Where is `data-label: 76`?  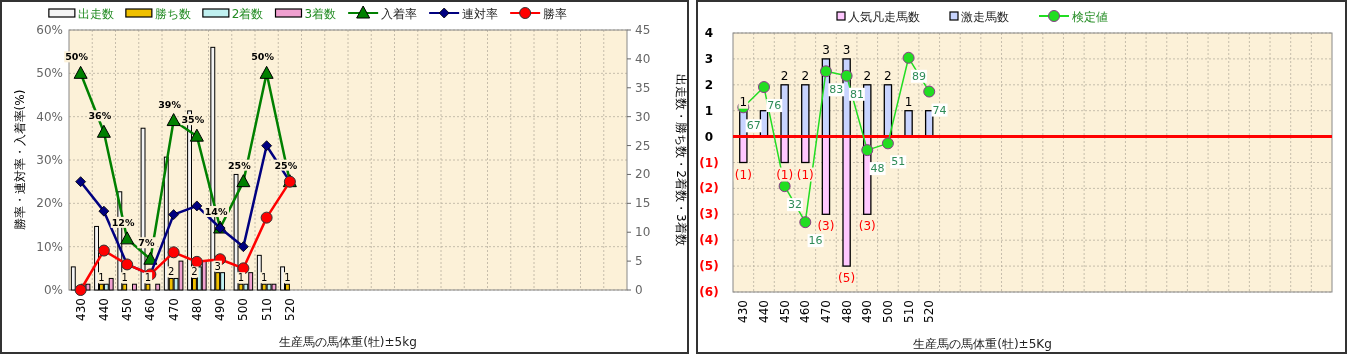 data-label: 76 is located at coordinates (774, 106).